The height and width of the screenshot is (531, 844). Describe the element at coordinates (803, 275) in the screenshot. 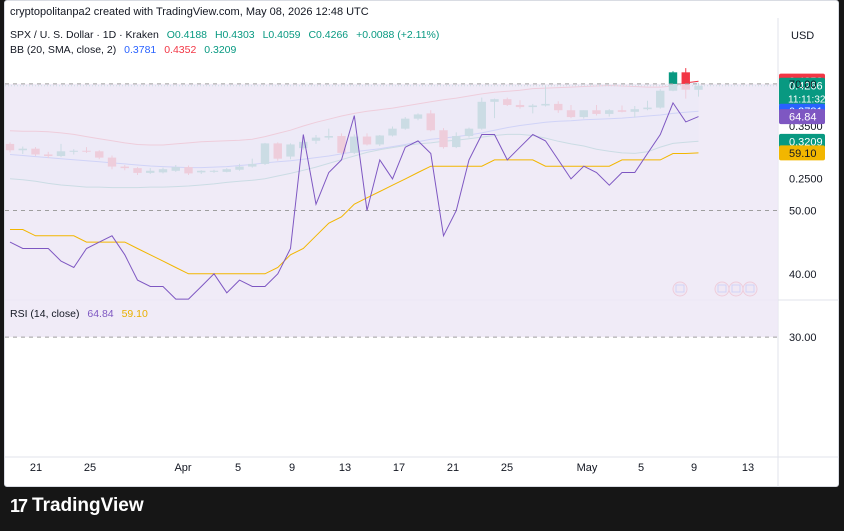

I see `rsi-tick-label: 40.00` at that location.